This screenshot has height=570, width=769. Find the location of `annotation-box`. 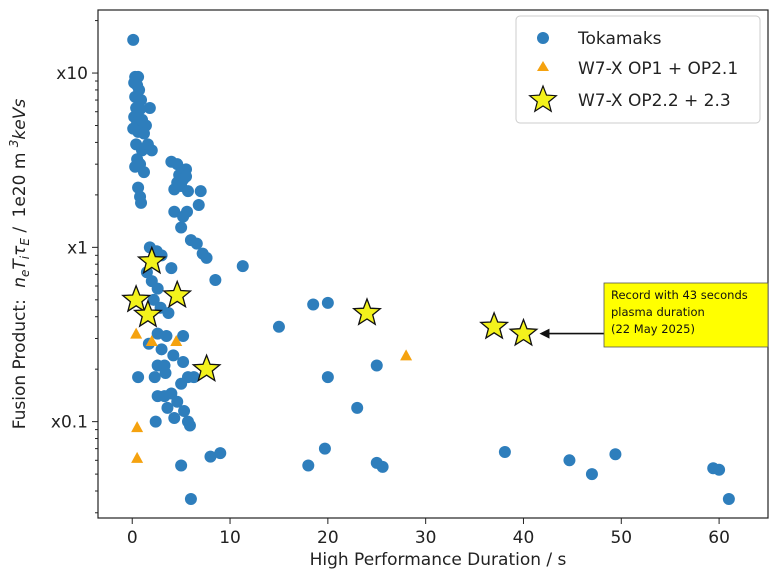

annotation-box is located at coordinates (686, 315).